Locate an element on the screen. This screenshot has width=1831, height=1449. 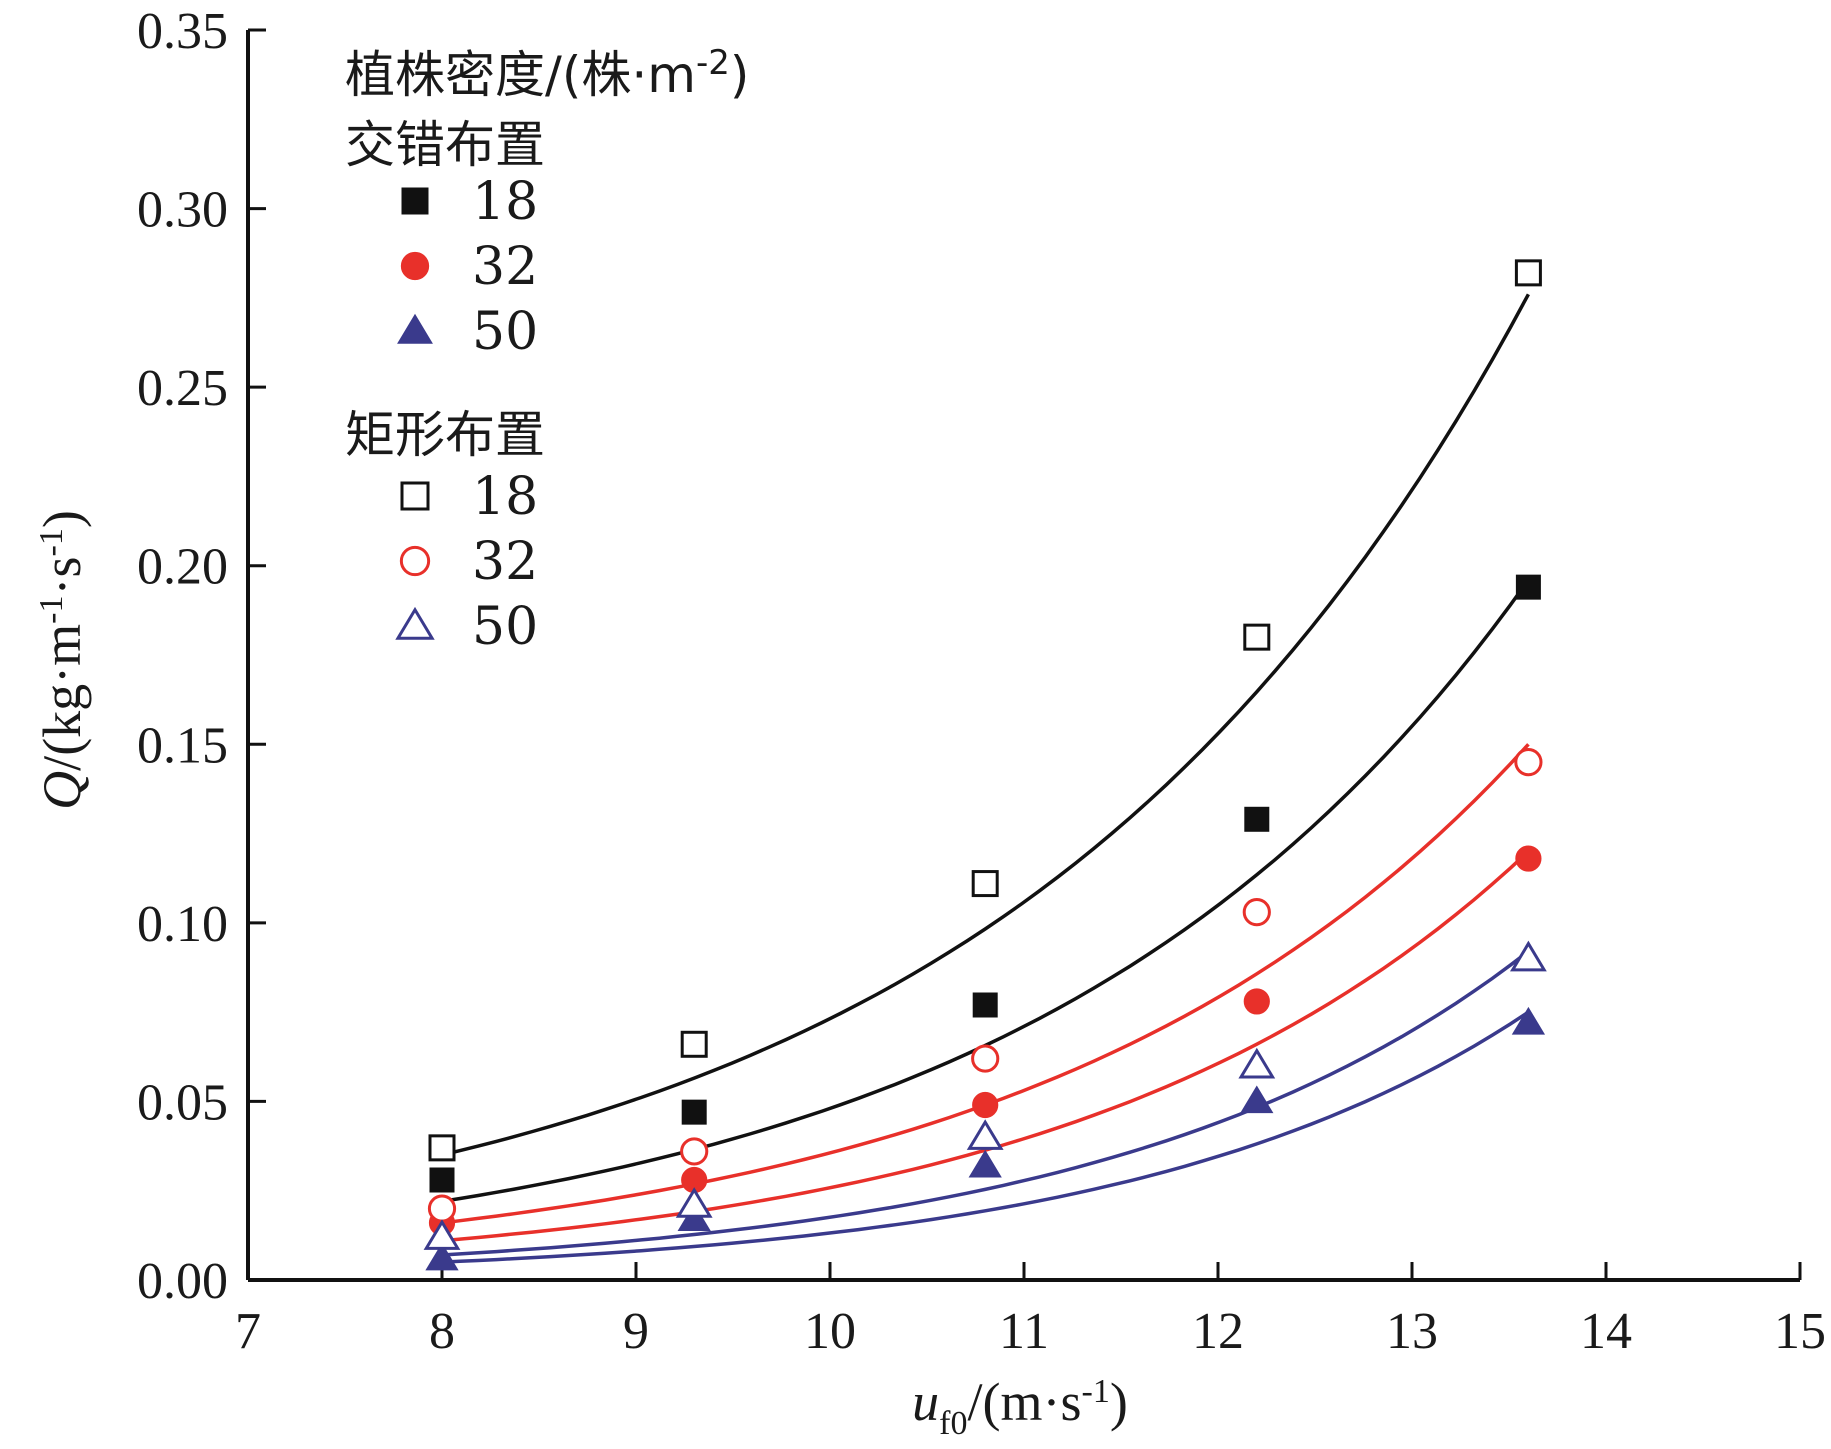
x-tick-label: 13 is located at coordinates (1412, 1331).